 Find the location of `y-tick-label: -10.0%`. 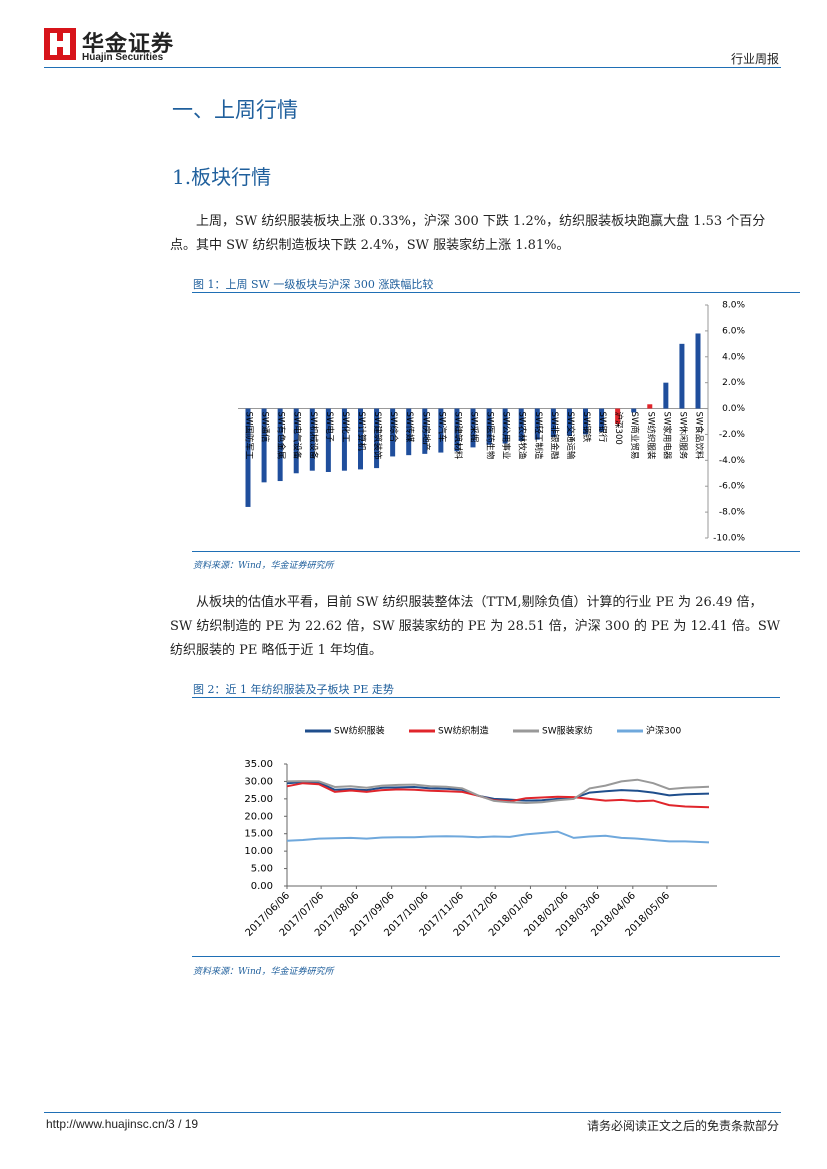

y-tick-label: -10.0% is located at coordinates (729, 539).